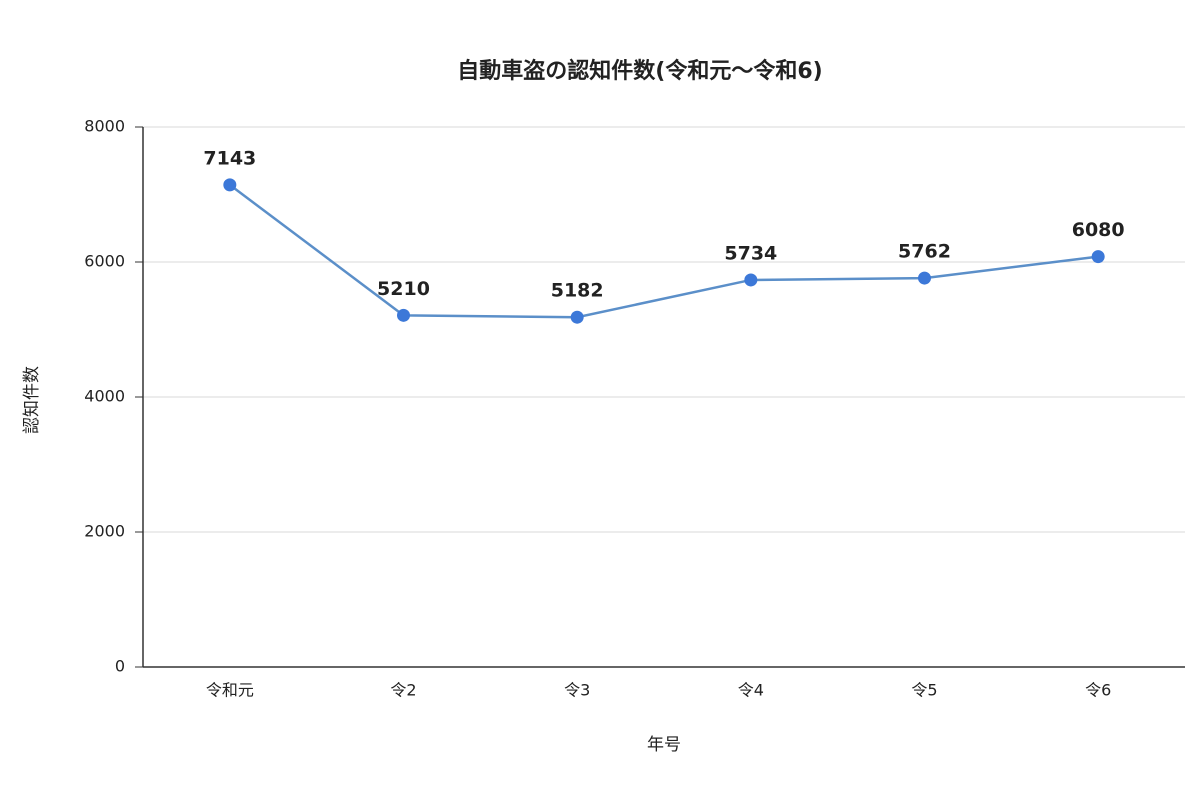 The height and width of the screenshot is (800, 1200). Describe the element at coordinates (577, 690) in the screenshot. I see `x-tick-label: 令3` at that location.